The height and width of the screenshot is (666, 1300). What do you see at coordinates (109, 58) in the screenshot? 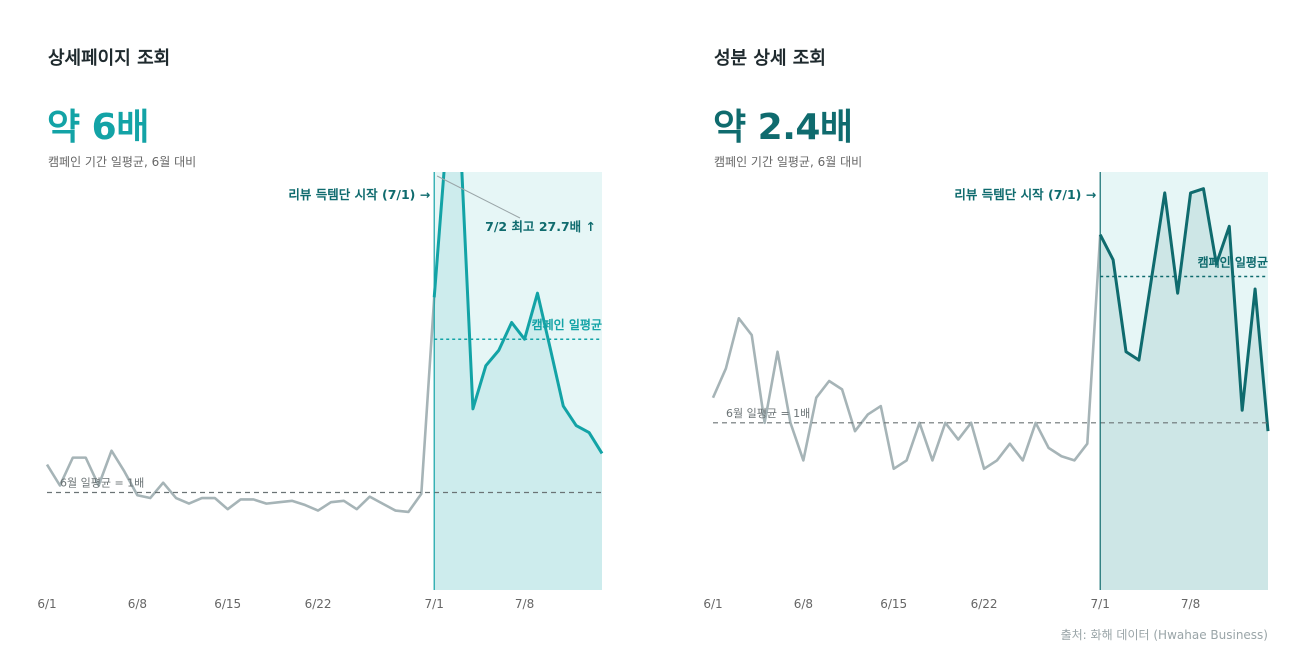
I see `chart-title: 상세페이지 조회` at bounding box center [109, 58].